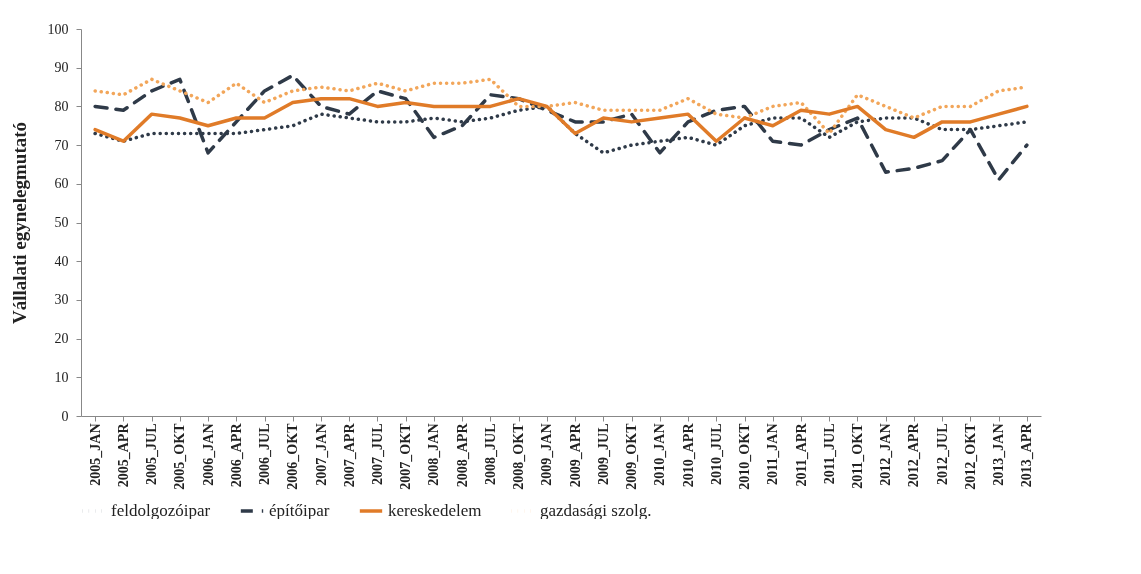 This screenshot has height=574, width=1141. Describe the element at coordinates (547, 454) in the screenshot. I see `x-tick-label: 2009_JAN` at that location.